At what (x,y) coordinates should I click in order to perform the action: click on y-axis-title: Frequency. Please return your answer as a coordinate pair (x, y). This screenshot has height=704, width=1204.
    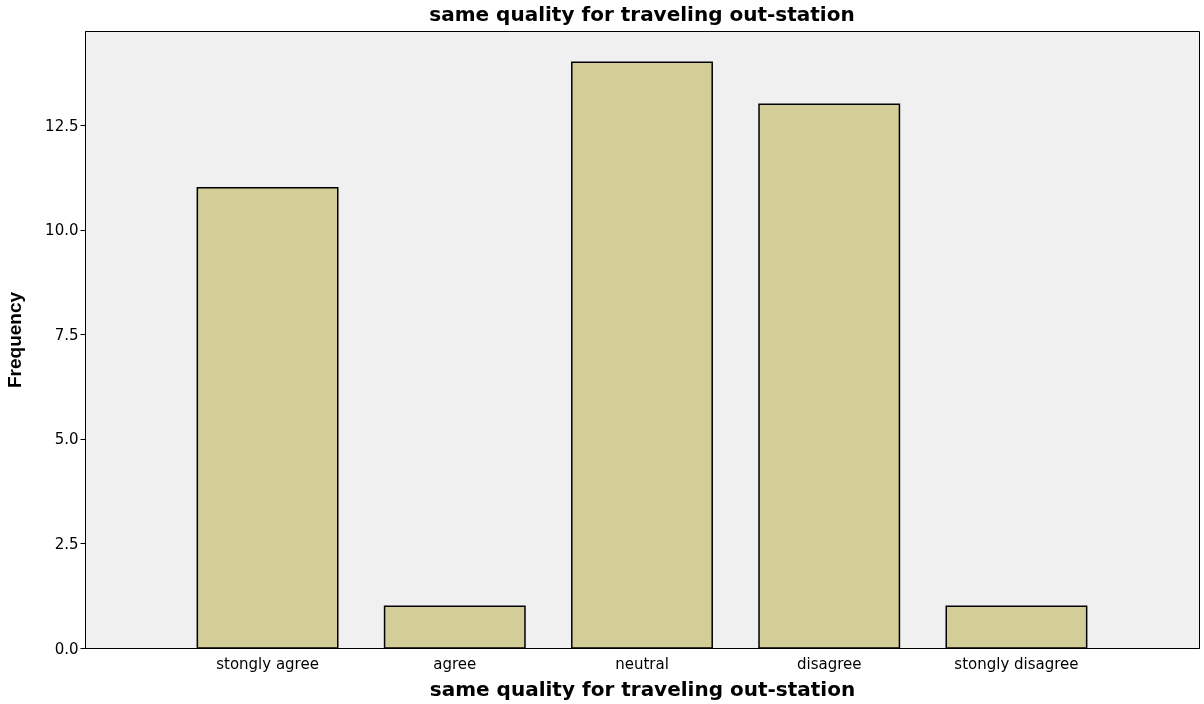
    Looking at the image, I should click on (15, 340).